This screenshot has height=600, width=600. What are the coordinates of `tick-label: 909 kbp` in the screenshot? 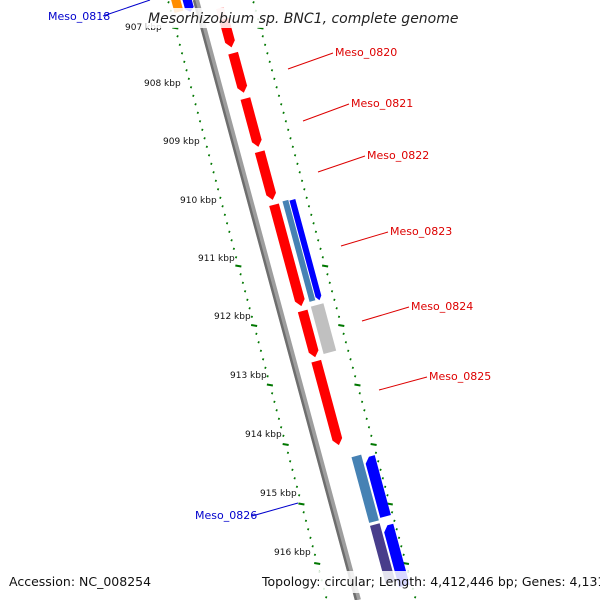 It's located at (181, 142).